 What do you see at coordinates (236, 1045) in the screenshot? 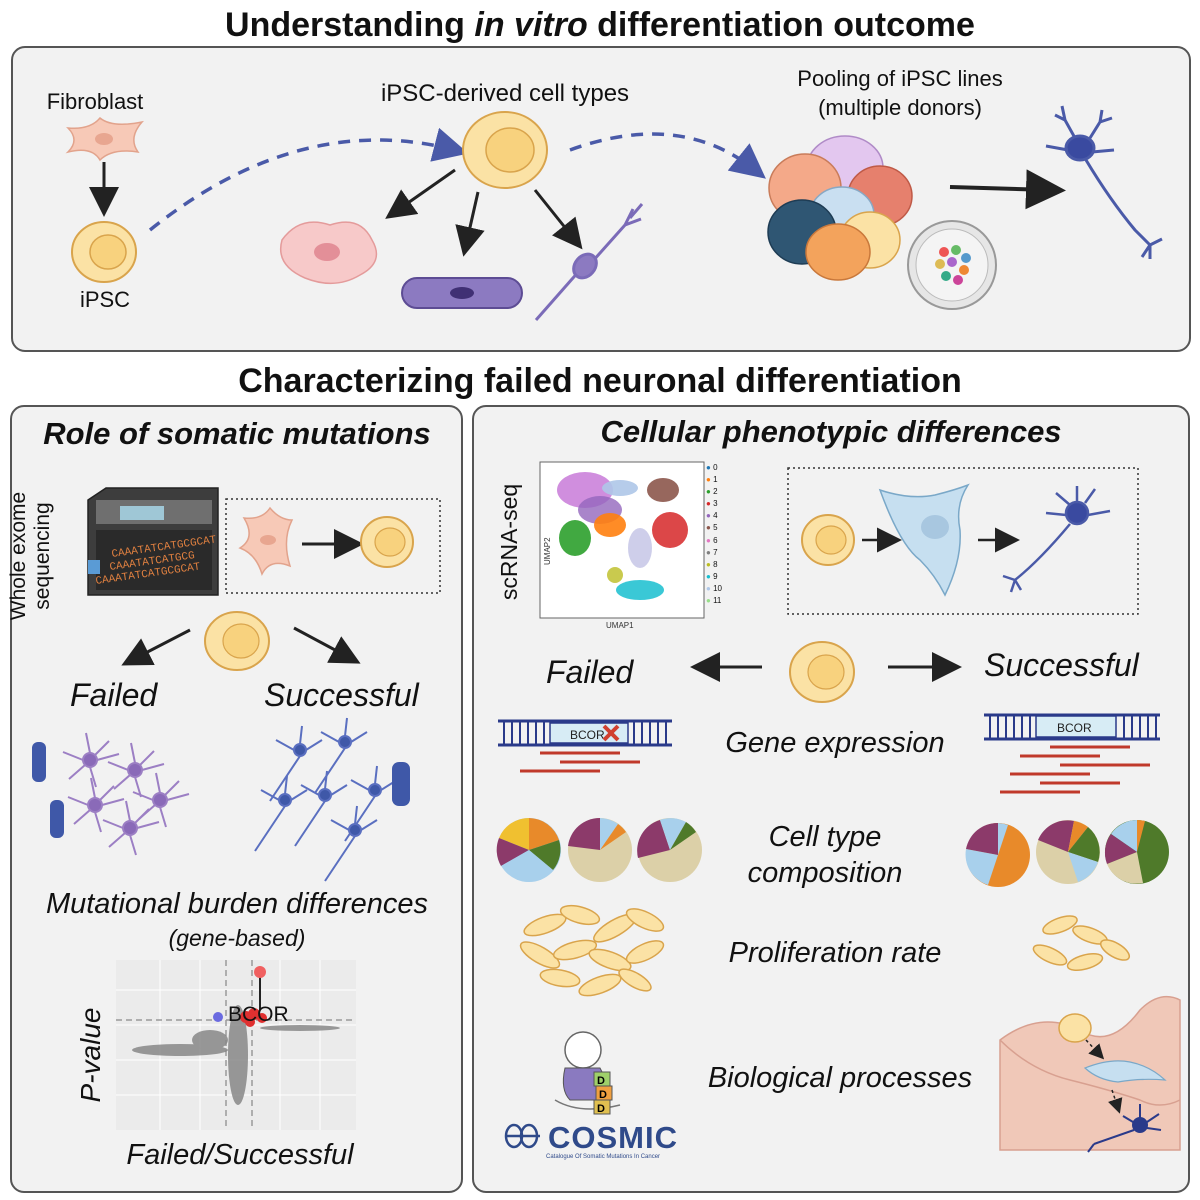
I see `volcano-plot: BCOR` at bounding box center [236, 1045].